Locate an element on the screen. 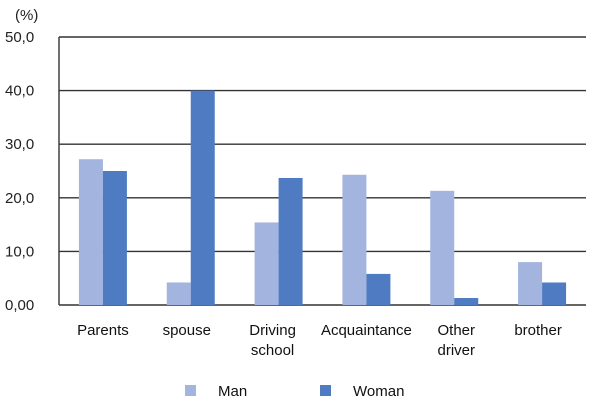 The height and width of the screenshot is (408, 598). legend-swatch-man is located at coordinates (190, 390).